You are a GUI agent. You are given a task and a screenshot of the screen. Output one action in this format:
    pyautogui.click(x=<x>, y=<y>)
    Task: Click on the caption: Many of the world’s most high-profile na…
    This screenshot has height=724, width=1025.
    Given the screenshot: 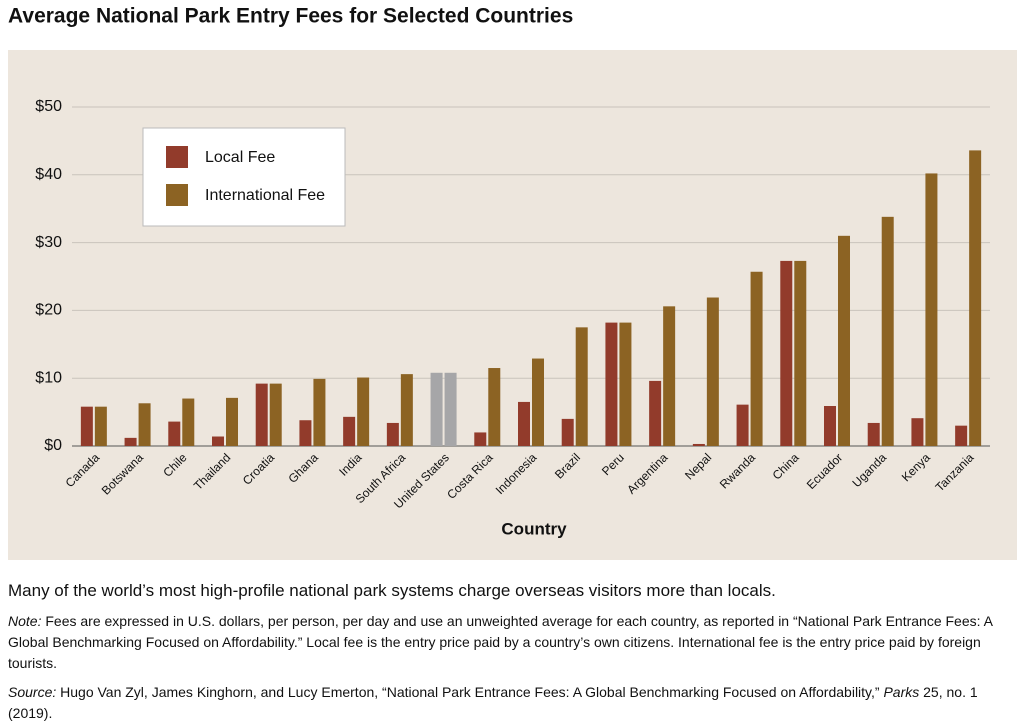 What is the action you would take?
    pyautogui.click(x=392, y=590)
    